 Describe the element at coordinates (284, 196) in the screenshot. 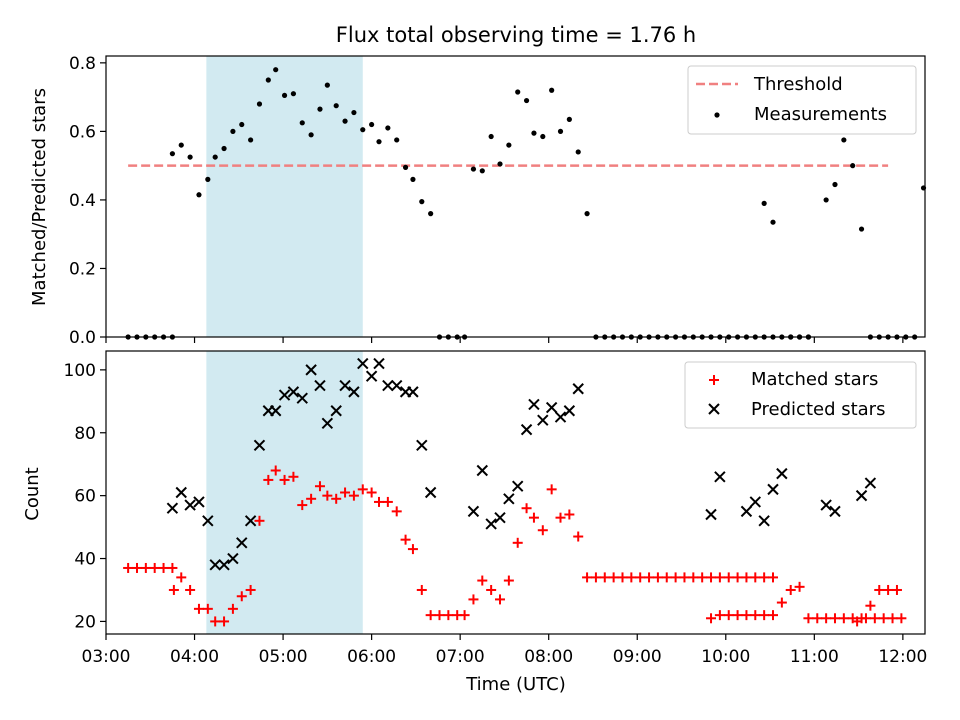

I see `top-observing-window` at that location.